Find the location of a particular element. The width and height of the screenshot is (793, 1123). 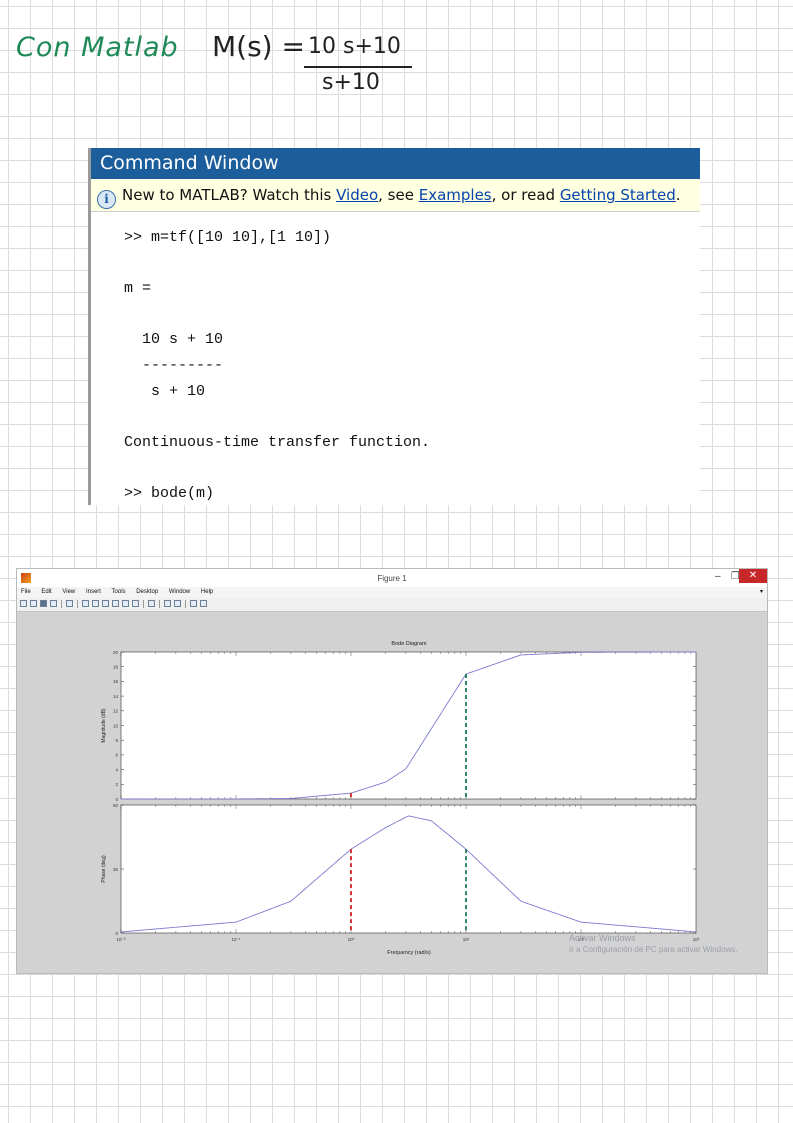

video-link: Video is located at coordinates (357, 195).